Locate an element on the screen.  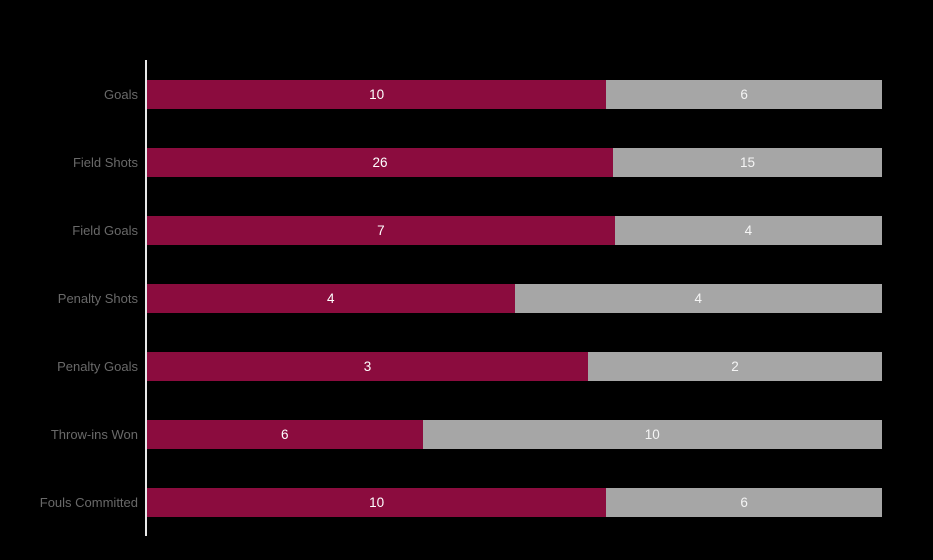
value-label: 3 is located at coordinates (367, 366).